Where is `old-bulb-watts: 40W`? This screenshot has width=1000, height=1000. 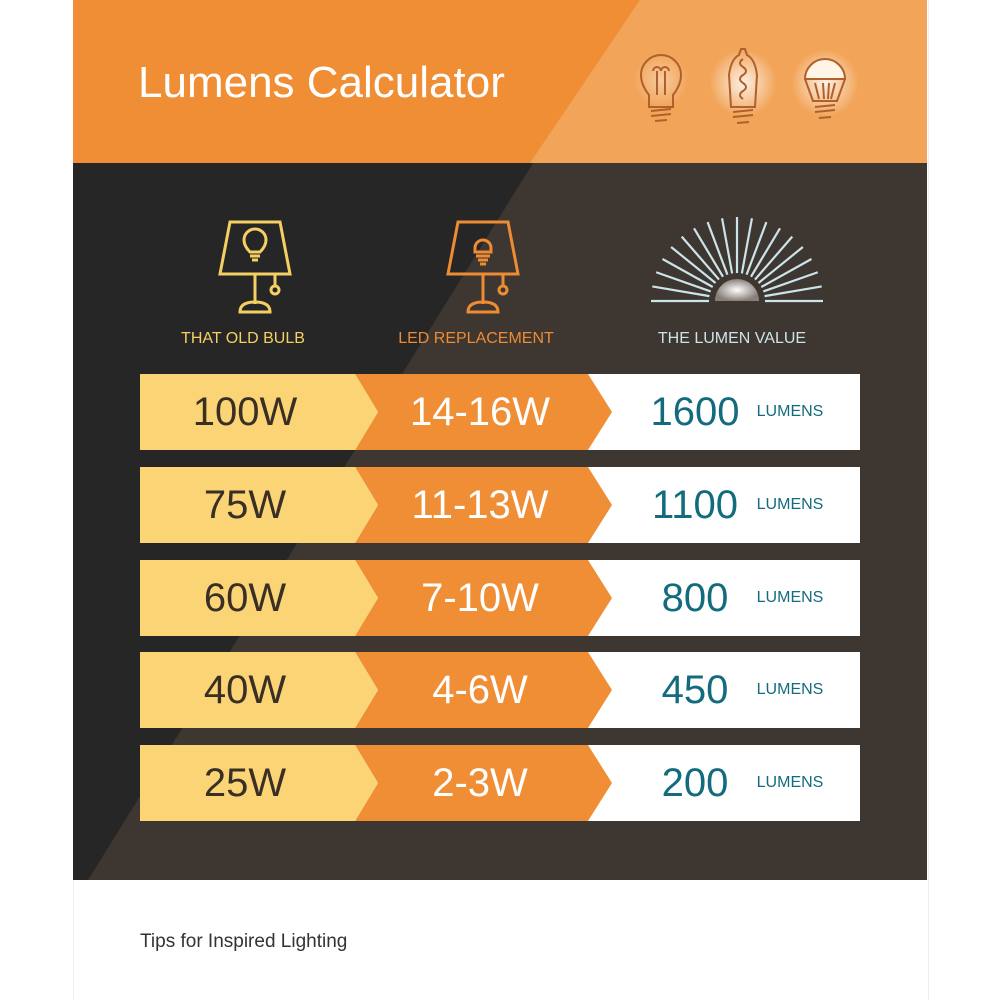
old-bulb-watts: 40W is located at coordinates (245, 690).